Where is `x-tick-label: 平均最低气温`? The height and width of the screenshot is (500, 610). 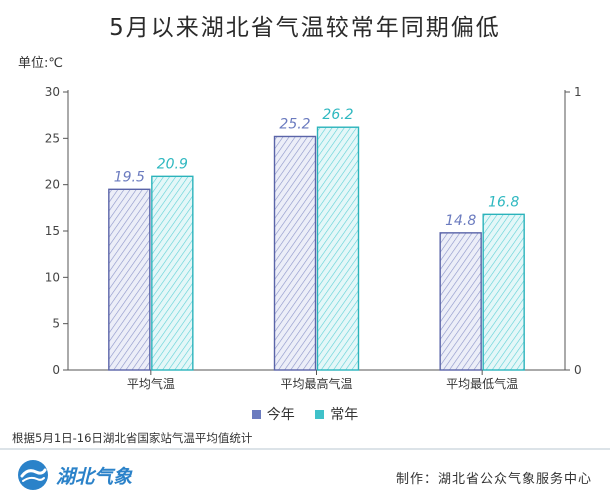
x-tick-label: 平均最低气温 is located at coordinates (482, 383).